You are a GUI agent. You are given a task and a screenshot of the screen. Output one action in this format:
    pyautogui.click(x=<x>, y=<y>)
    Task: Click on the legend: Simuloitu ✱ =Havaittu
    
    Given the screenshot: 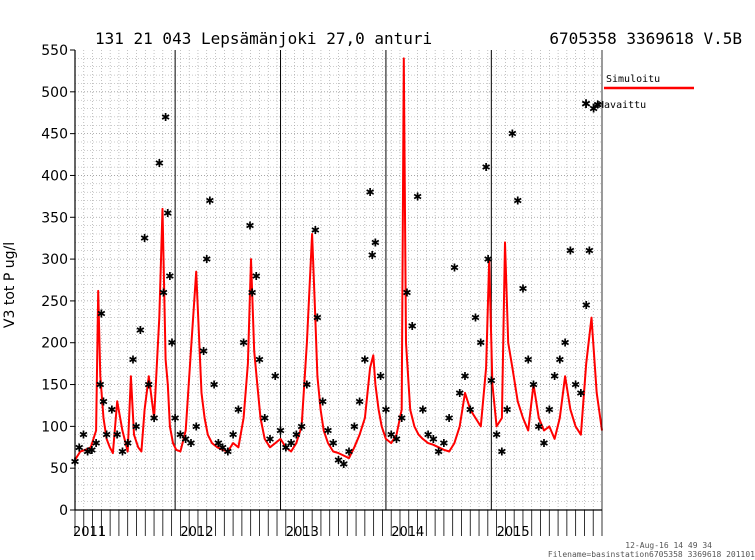 What is the action you would take?
    pyautogui.click(x=637, y=92)
    